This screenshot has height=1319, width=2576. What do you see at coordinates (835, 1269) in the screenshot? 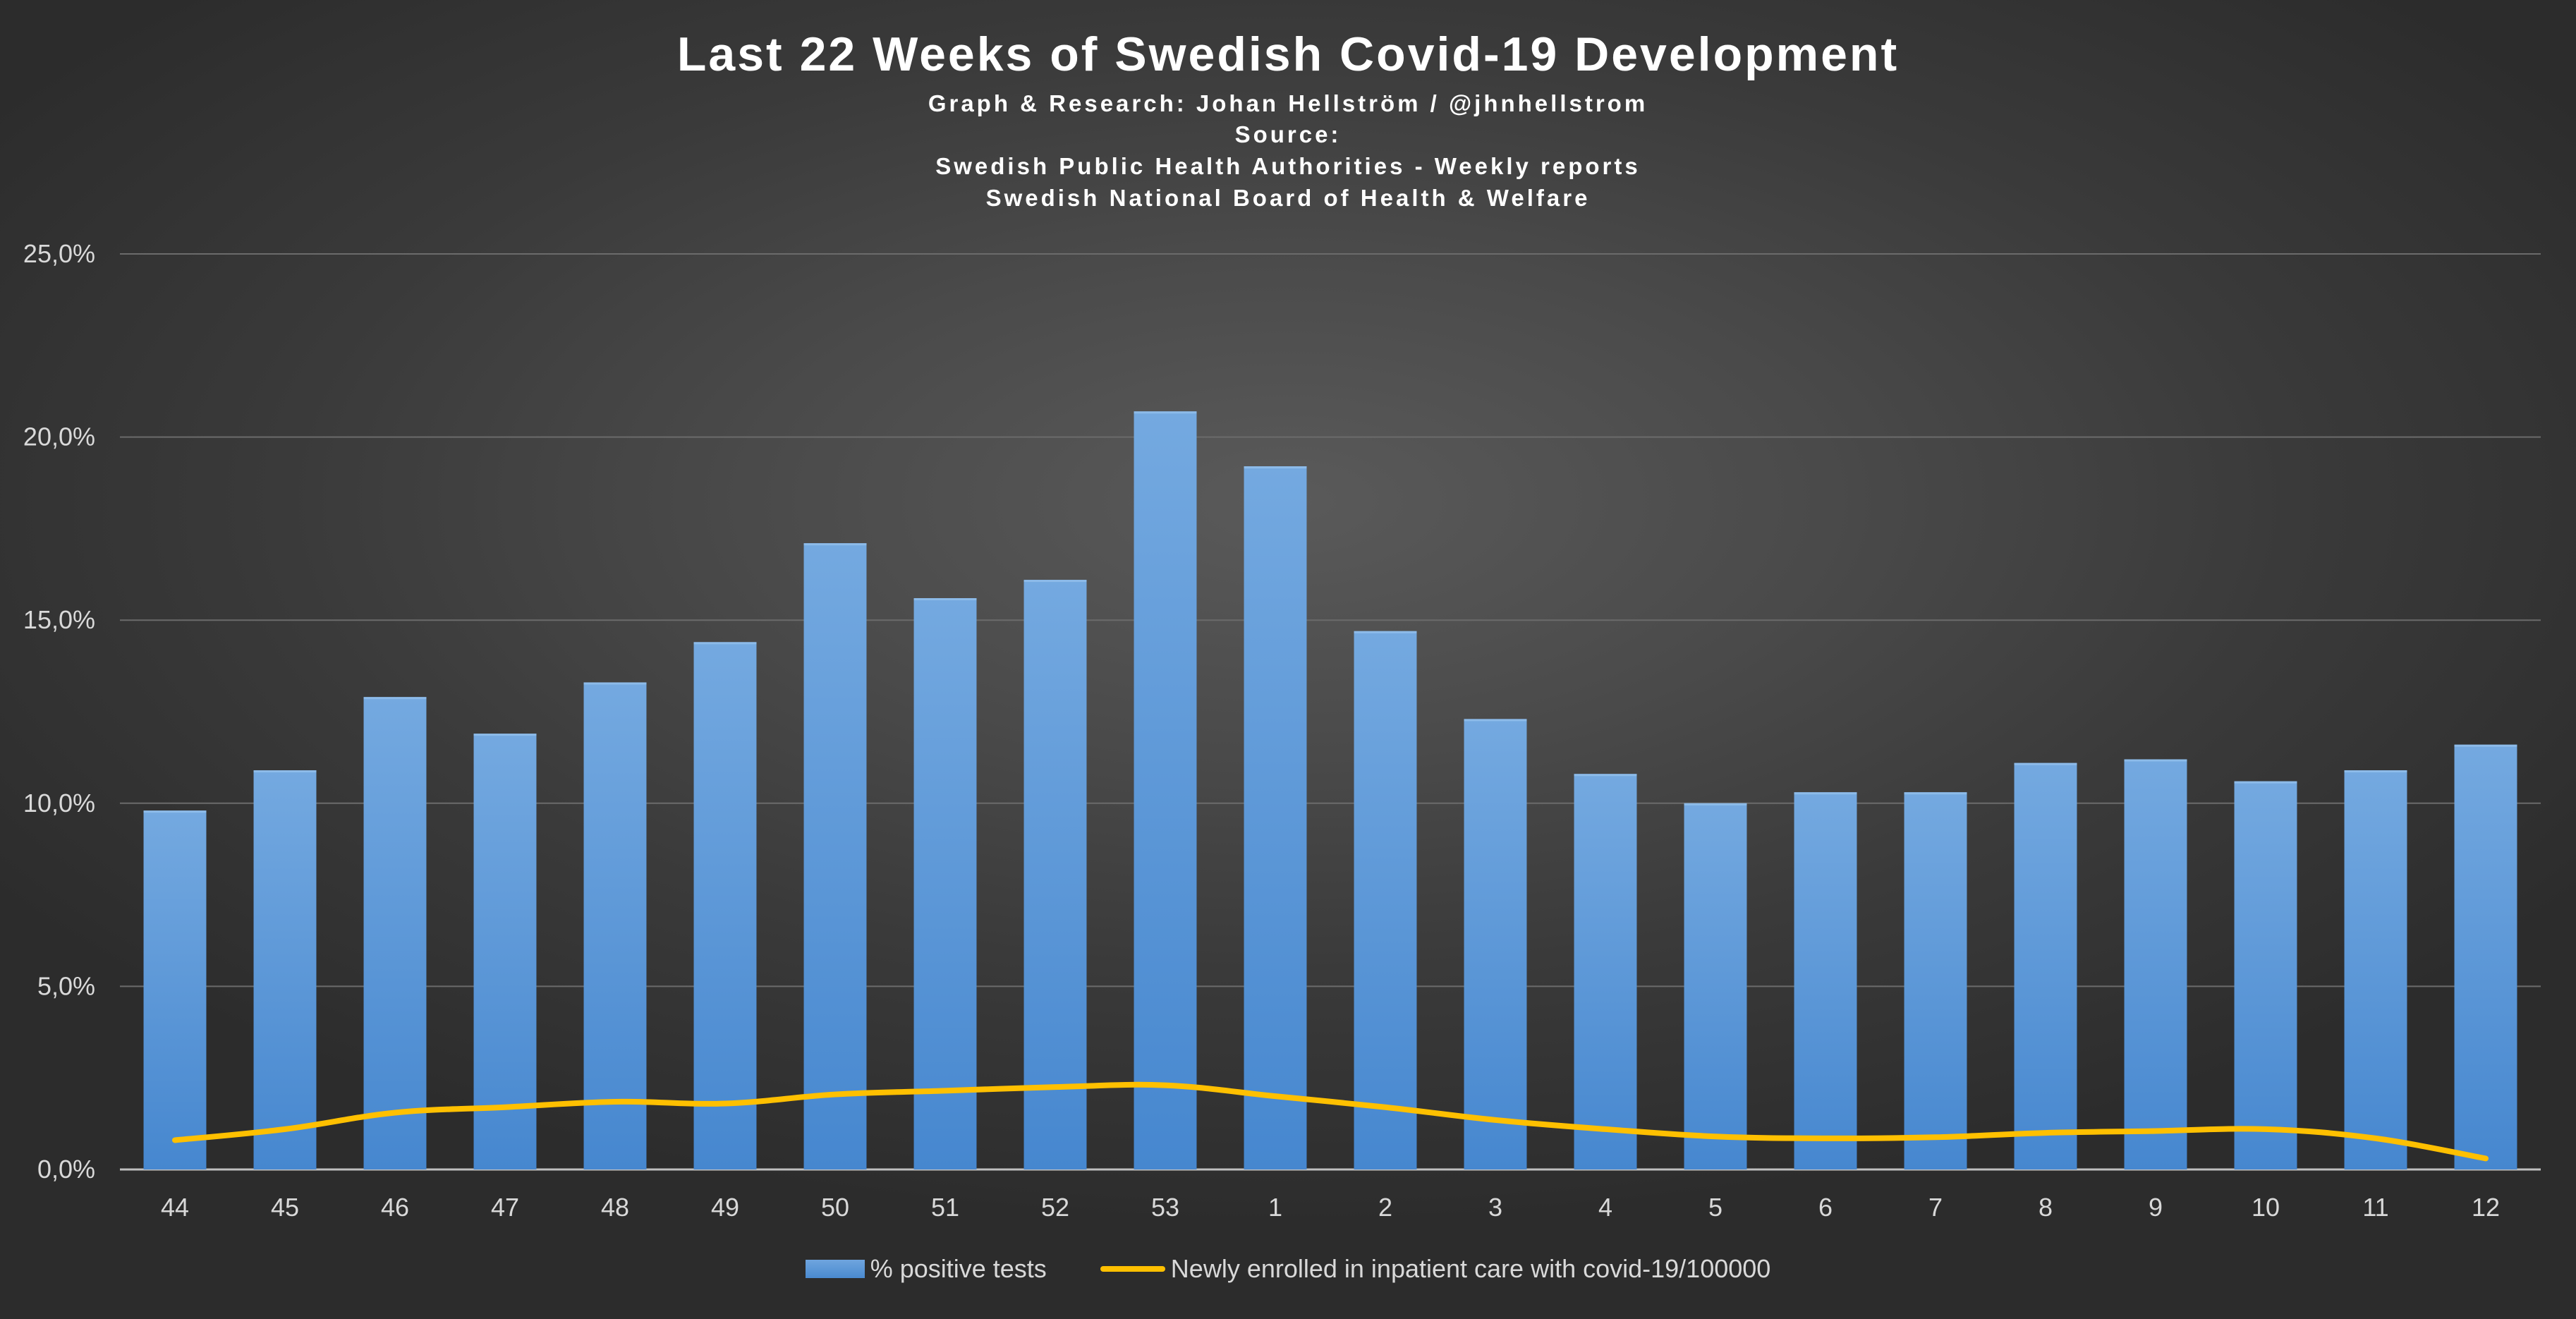
I see `legend-bar-swatch` at bounding box center [835, 1269].